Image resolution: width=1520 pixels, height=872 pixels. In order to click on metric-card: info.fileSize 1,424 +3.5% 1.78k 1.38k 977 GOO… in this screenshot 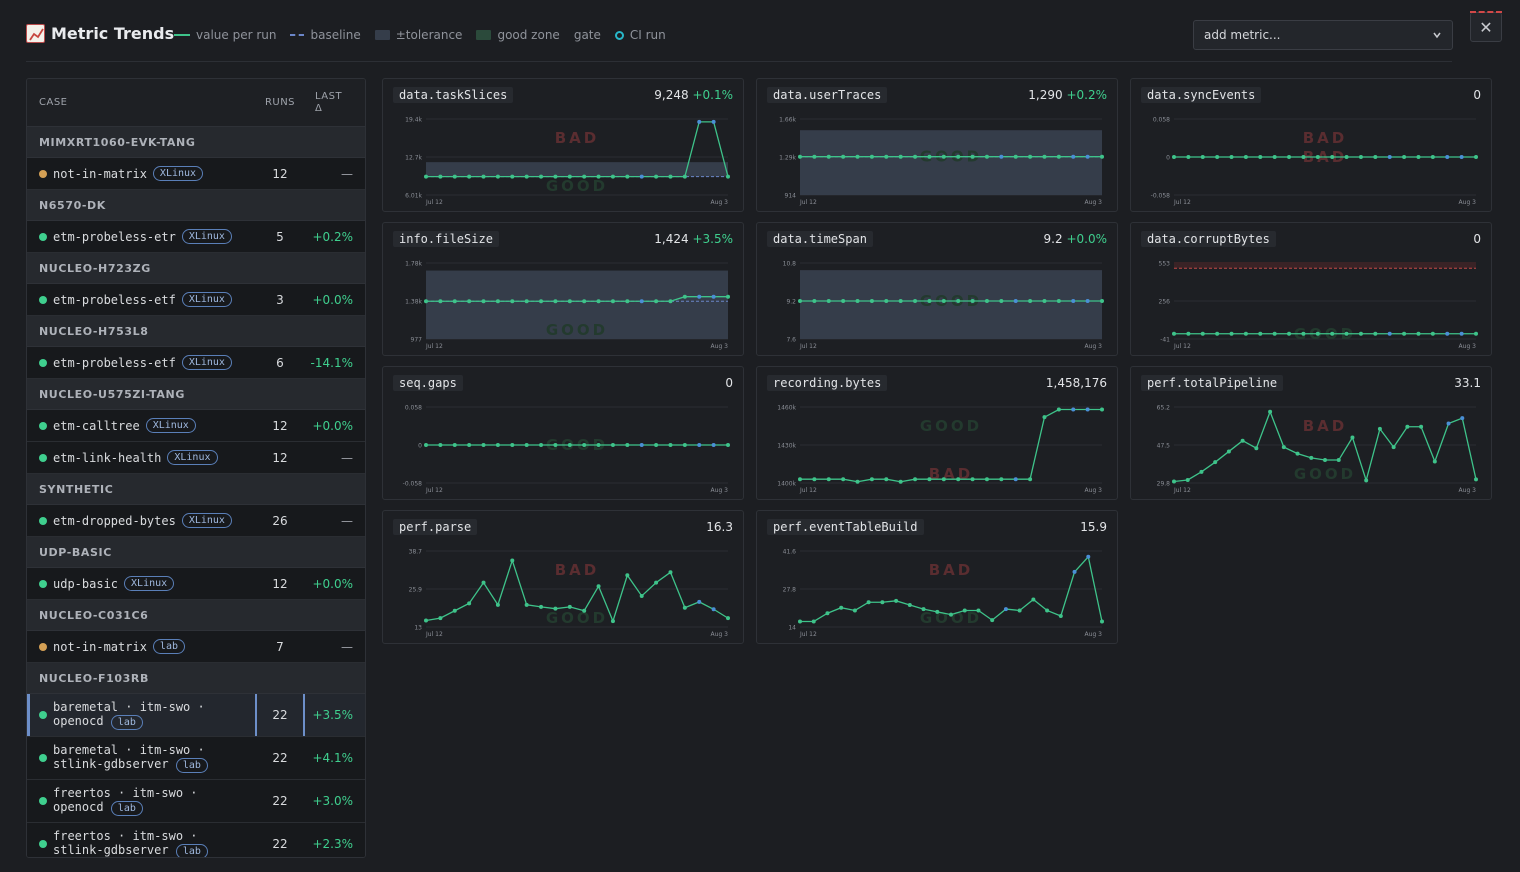, I will do `click(563, 289)`.